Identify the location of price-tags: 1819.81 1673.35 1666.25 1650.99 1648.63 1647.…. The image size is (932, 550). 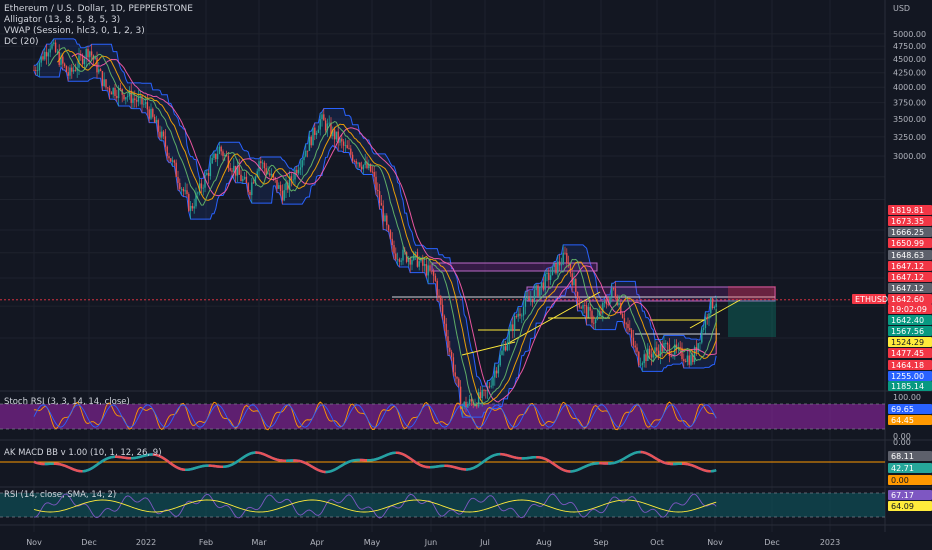
(892, 358).